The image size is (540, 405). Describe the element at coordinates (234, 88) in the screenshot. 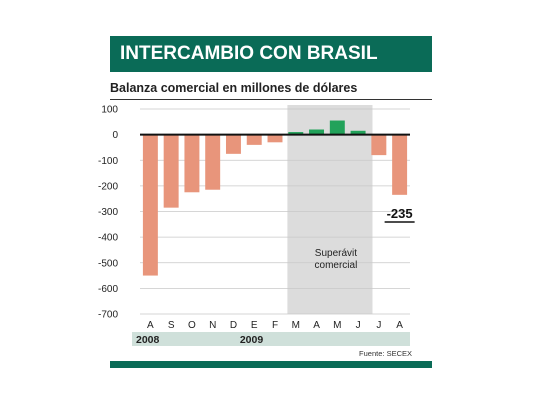

I see `chart-subtitle: Balanza comercial en millones de dólares` at that location.